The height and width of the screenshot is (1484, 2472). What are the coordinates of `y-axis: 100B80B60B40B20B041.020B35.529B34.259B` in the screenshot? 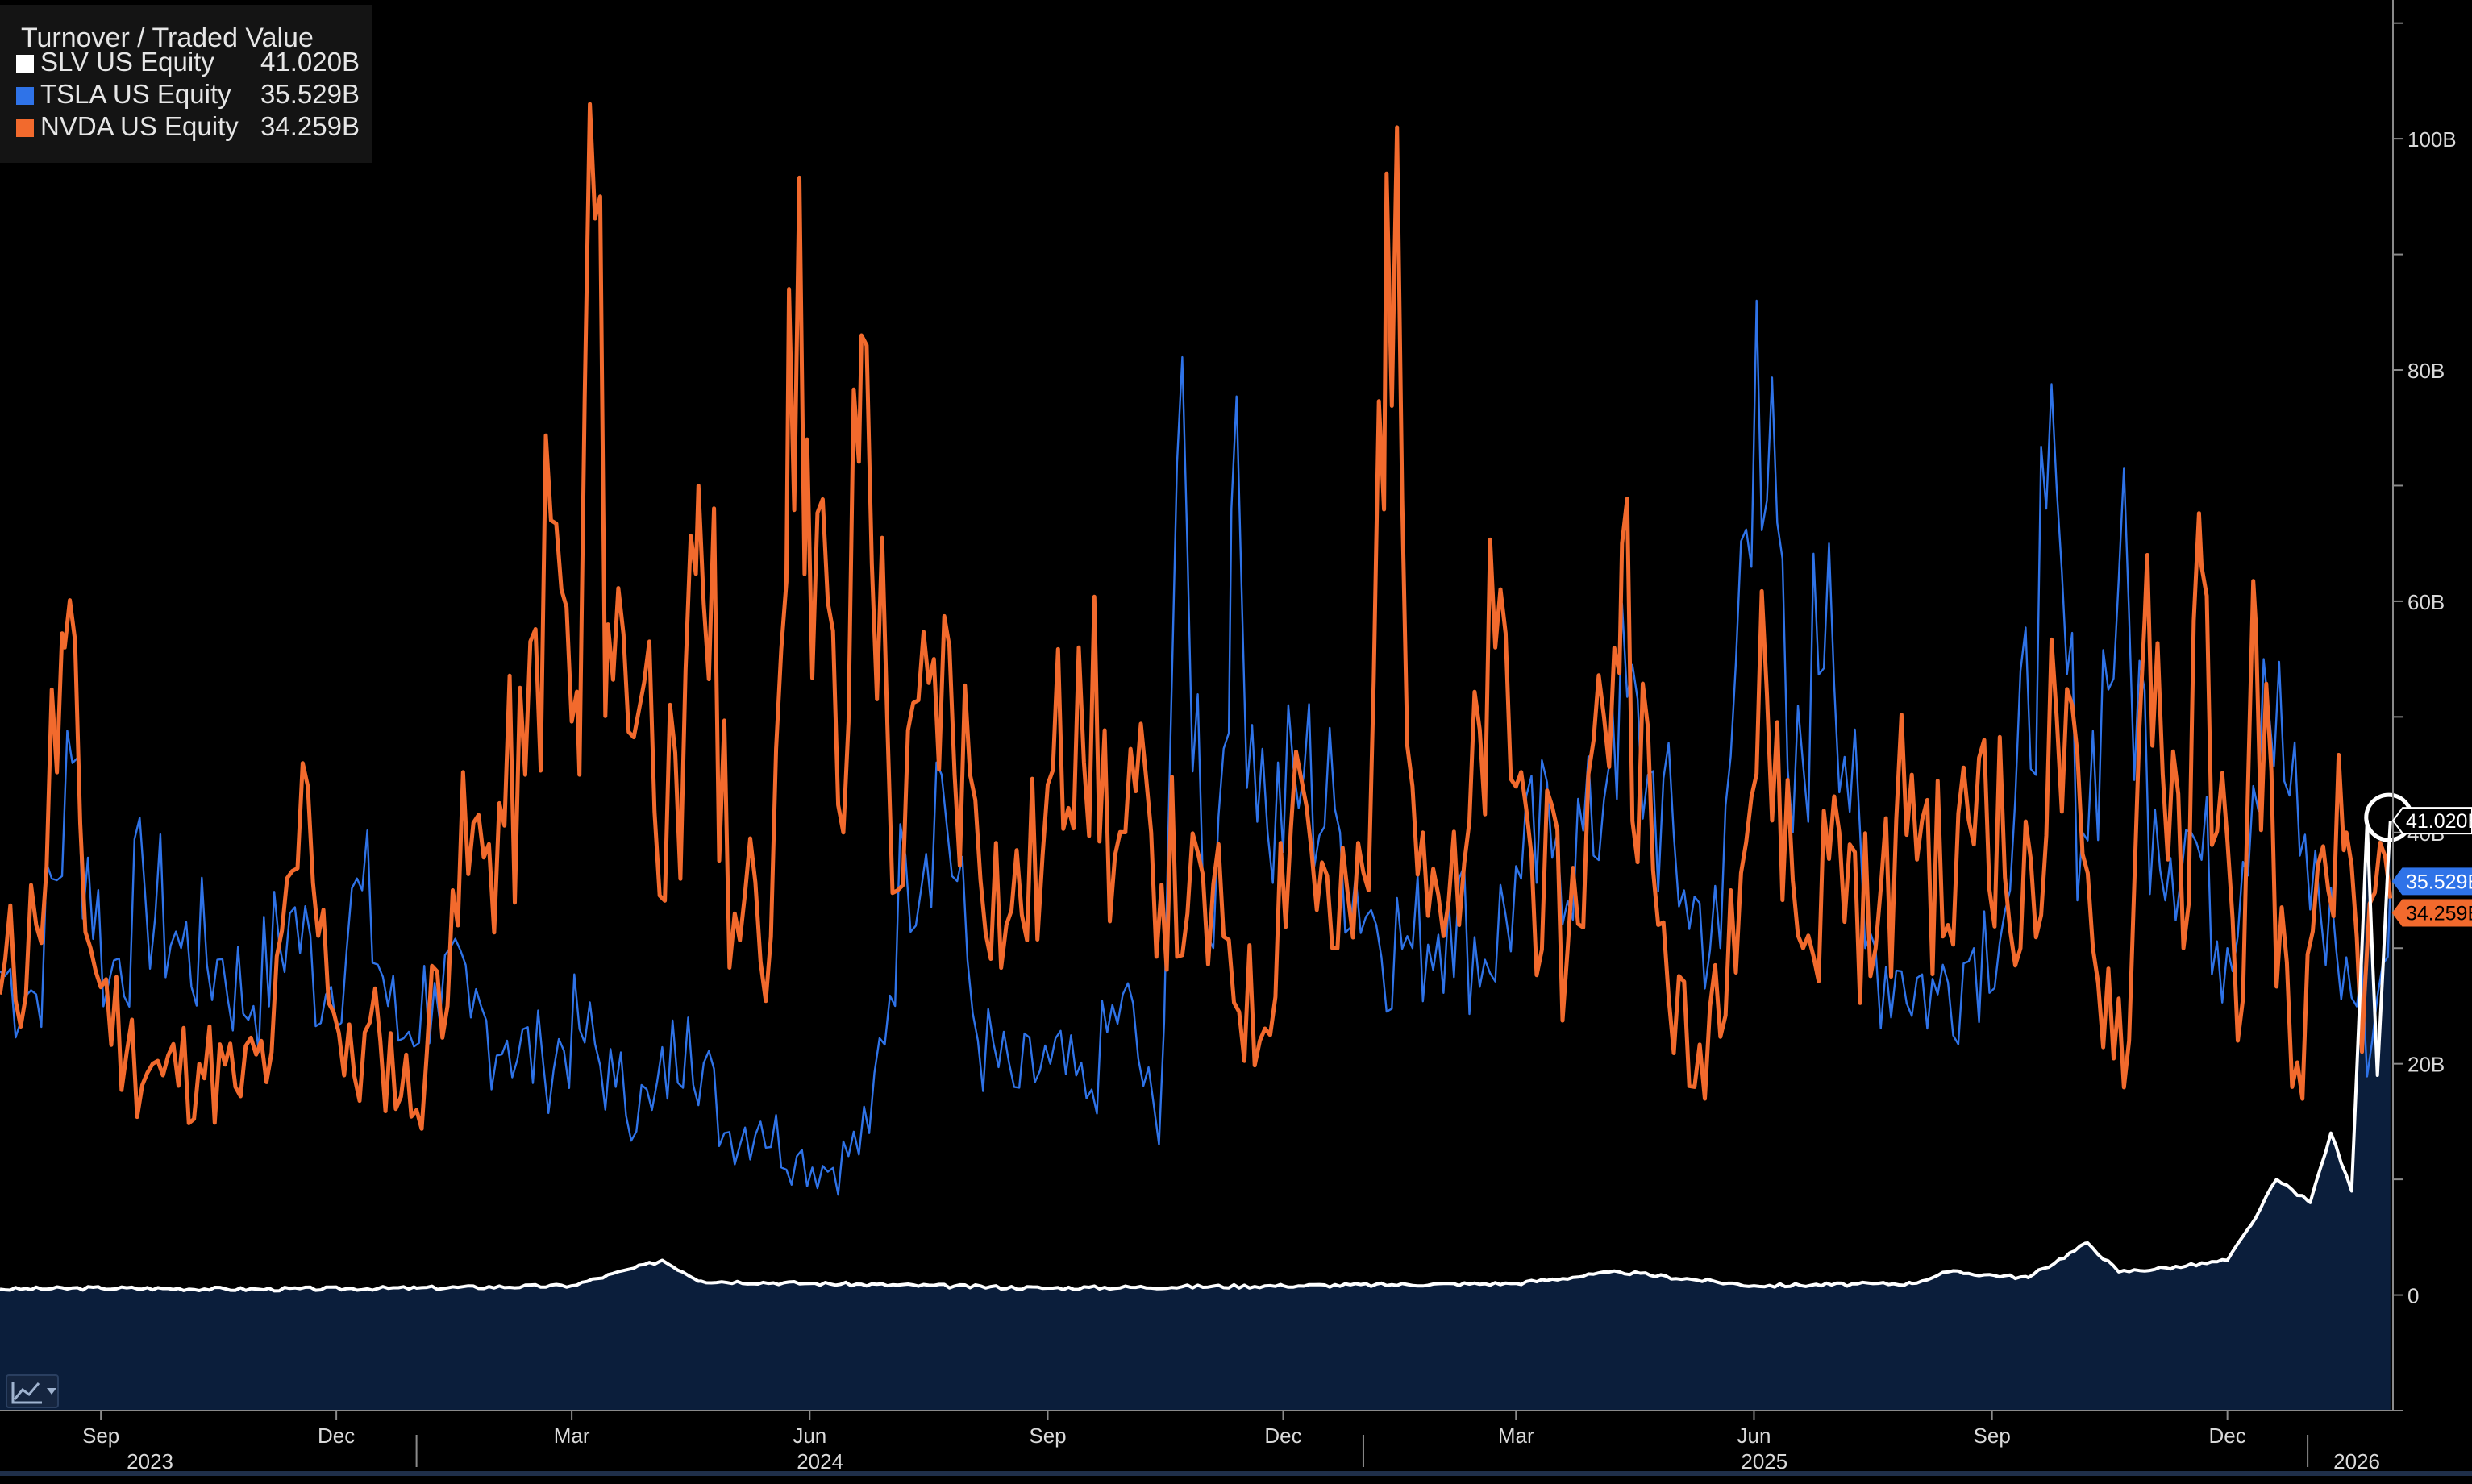 It's located at (2431, 705).